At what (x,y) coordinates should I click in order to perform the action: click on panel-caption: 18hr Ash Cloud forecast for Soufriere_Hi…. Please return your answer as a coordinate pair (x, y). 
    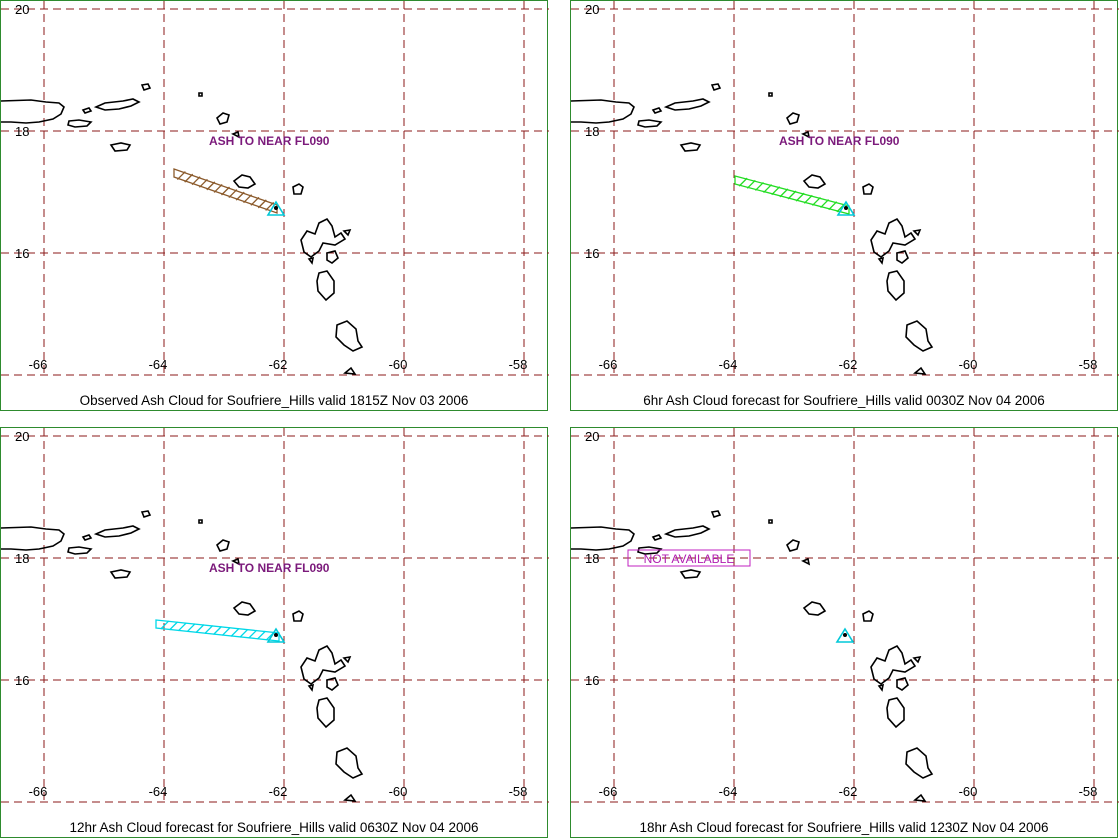
    Looking at the image, I should click on (844, 827).